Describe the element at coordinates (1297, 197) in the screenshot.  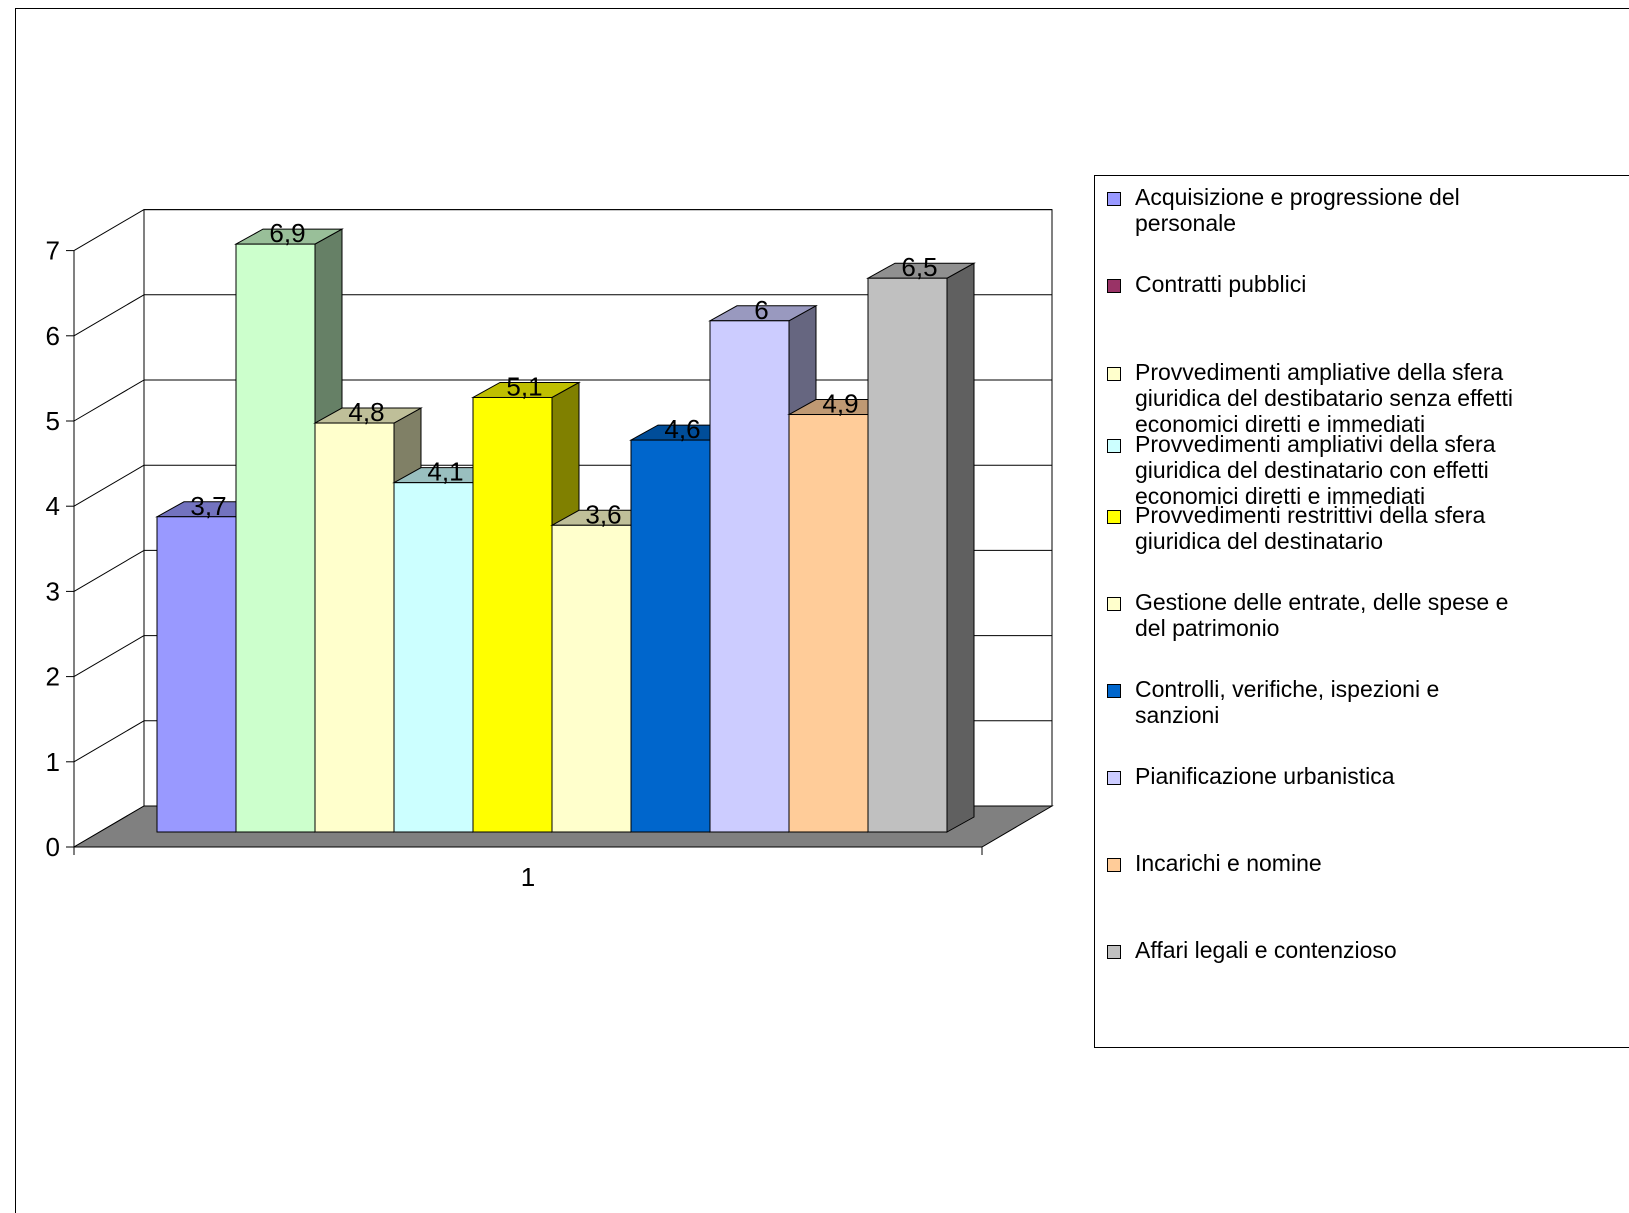
I see `legend-label-line: Acquisizione e progressione del` at that location.